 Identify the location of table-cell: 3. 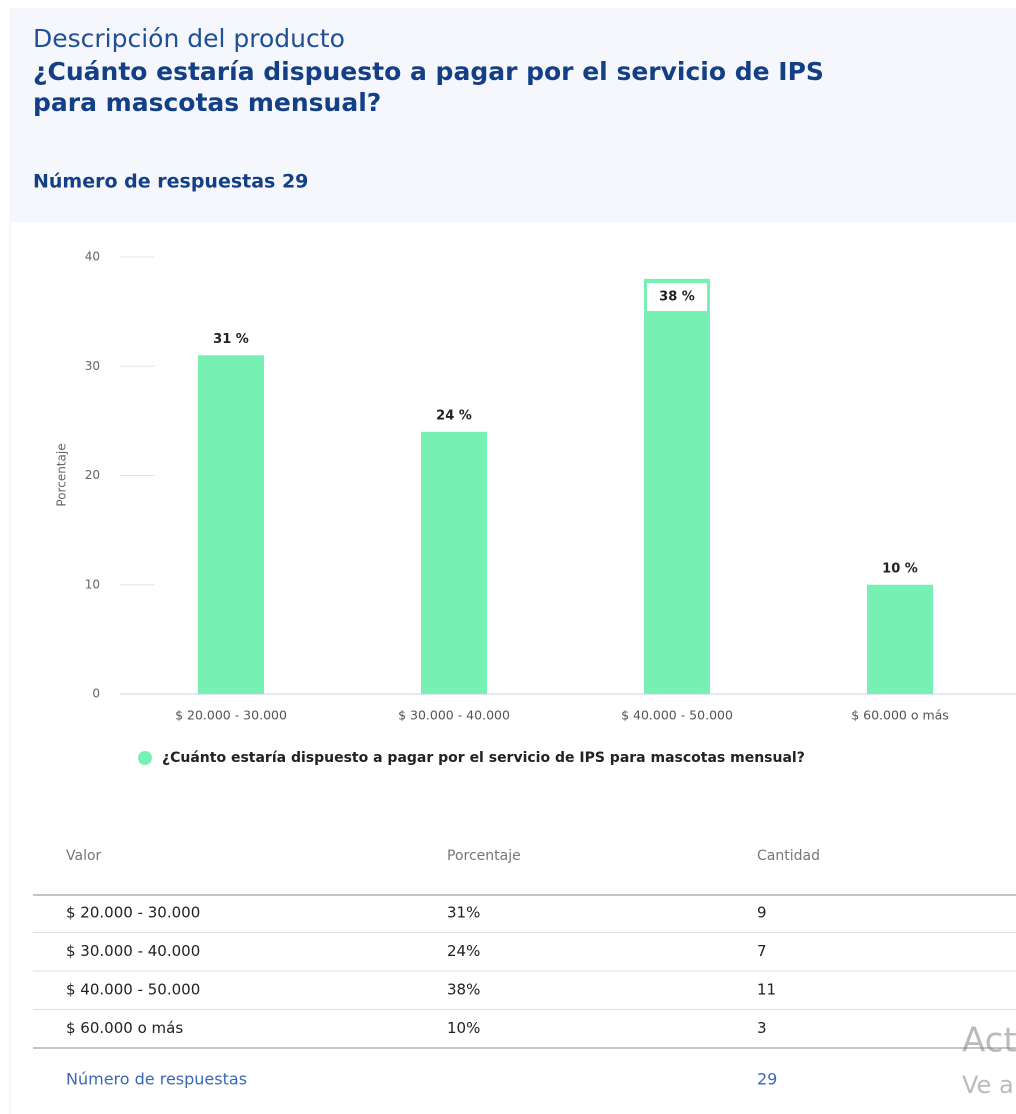
(762, 1028).